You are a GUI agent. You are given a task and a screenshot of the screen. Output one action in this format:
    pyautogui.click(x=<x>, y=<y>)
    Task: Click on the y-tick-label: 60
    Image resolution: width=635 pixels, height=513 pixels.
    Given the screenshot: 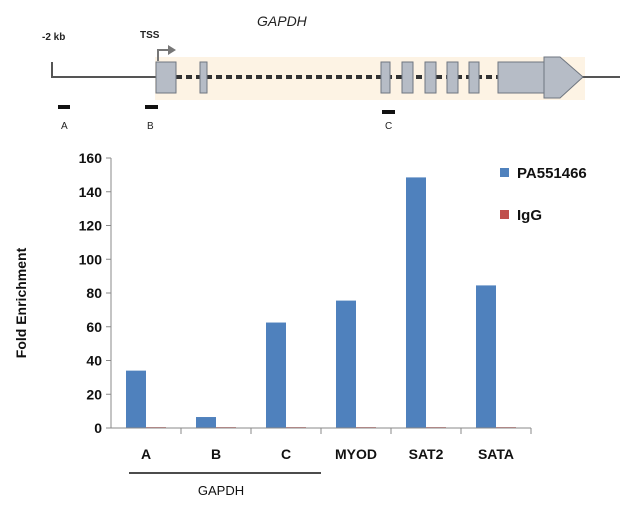 What is the action you would take?
    pyautogui.click(x=94, y=327)
    